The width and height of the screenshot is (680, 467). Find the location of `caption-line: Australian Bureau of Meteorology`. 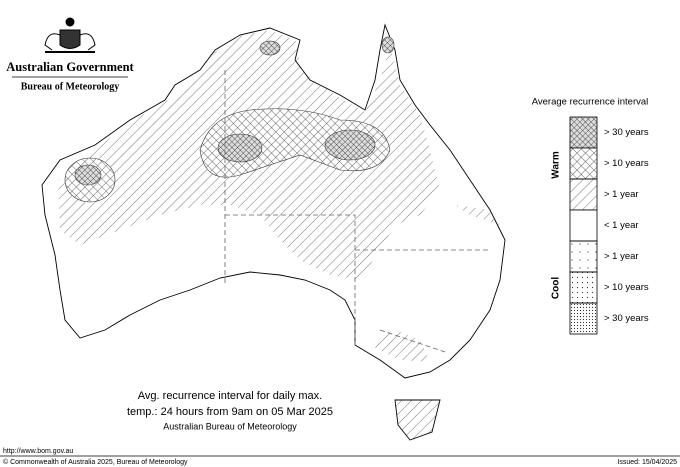

caption-line: Australian Bureau of Meteorology is located at coordinates (230, 426).